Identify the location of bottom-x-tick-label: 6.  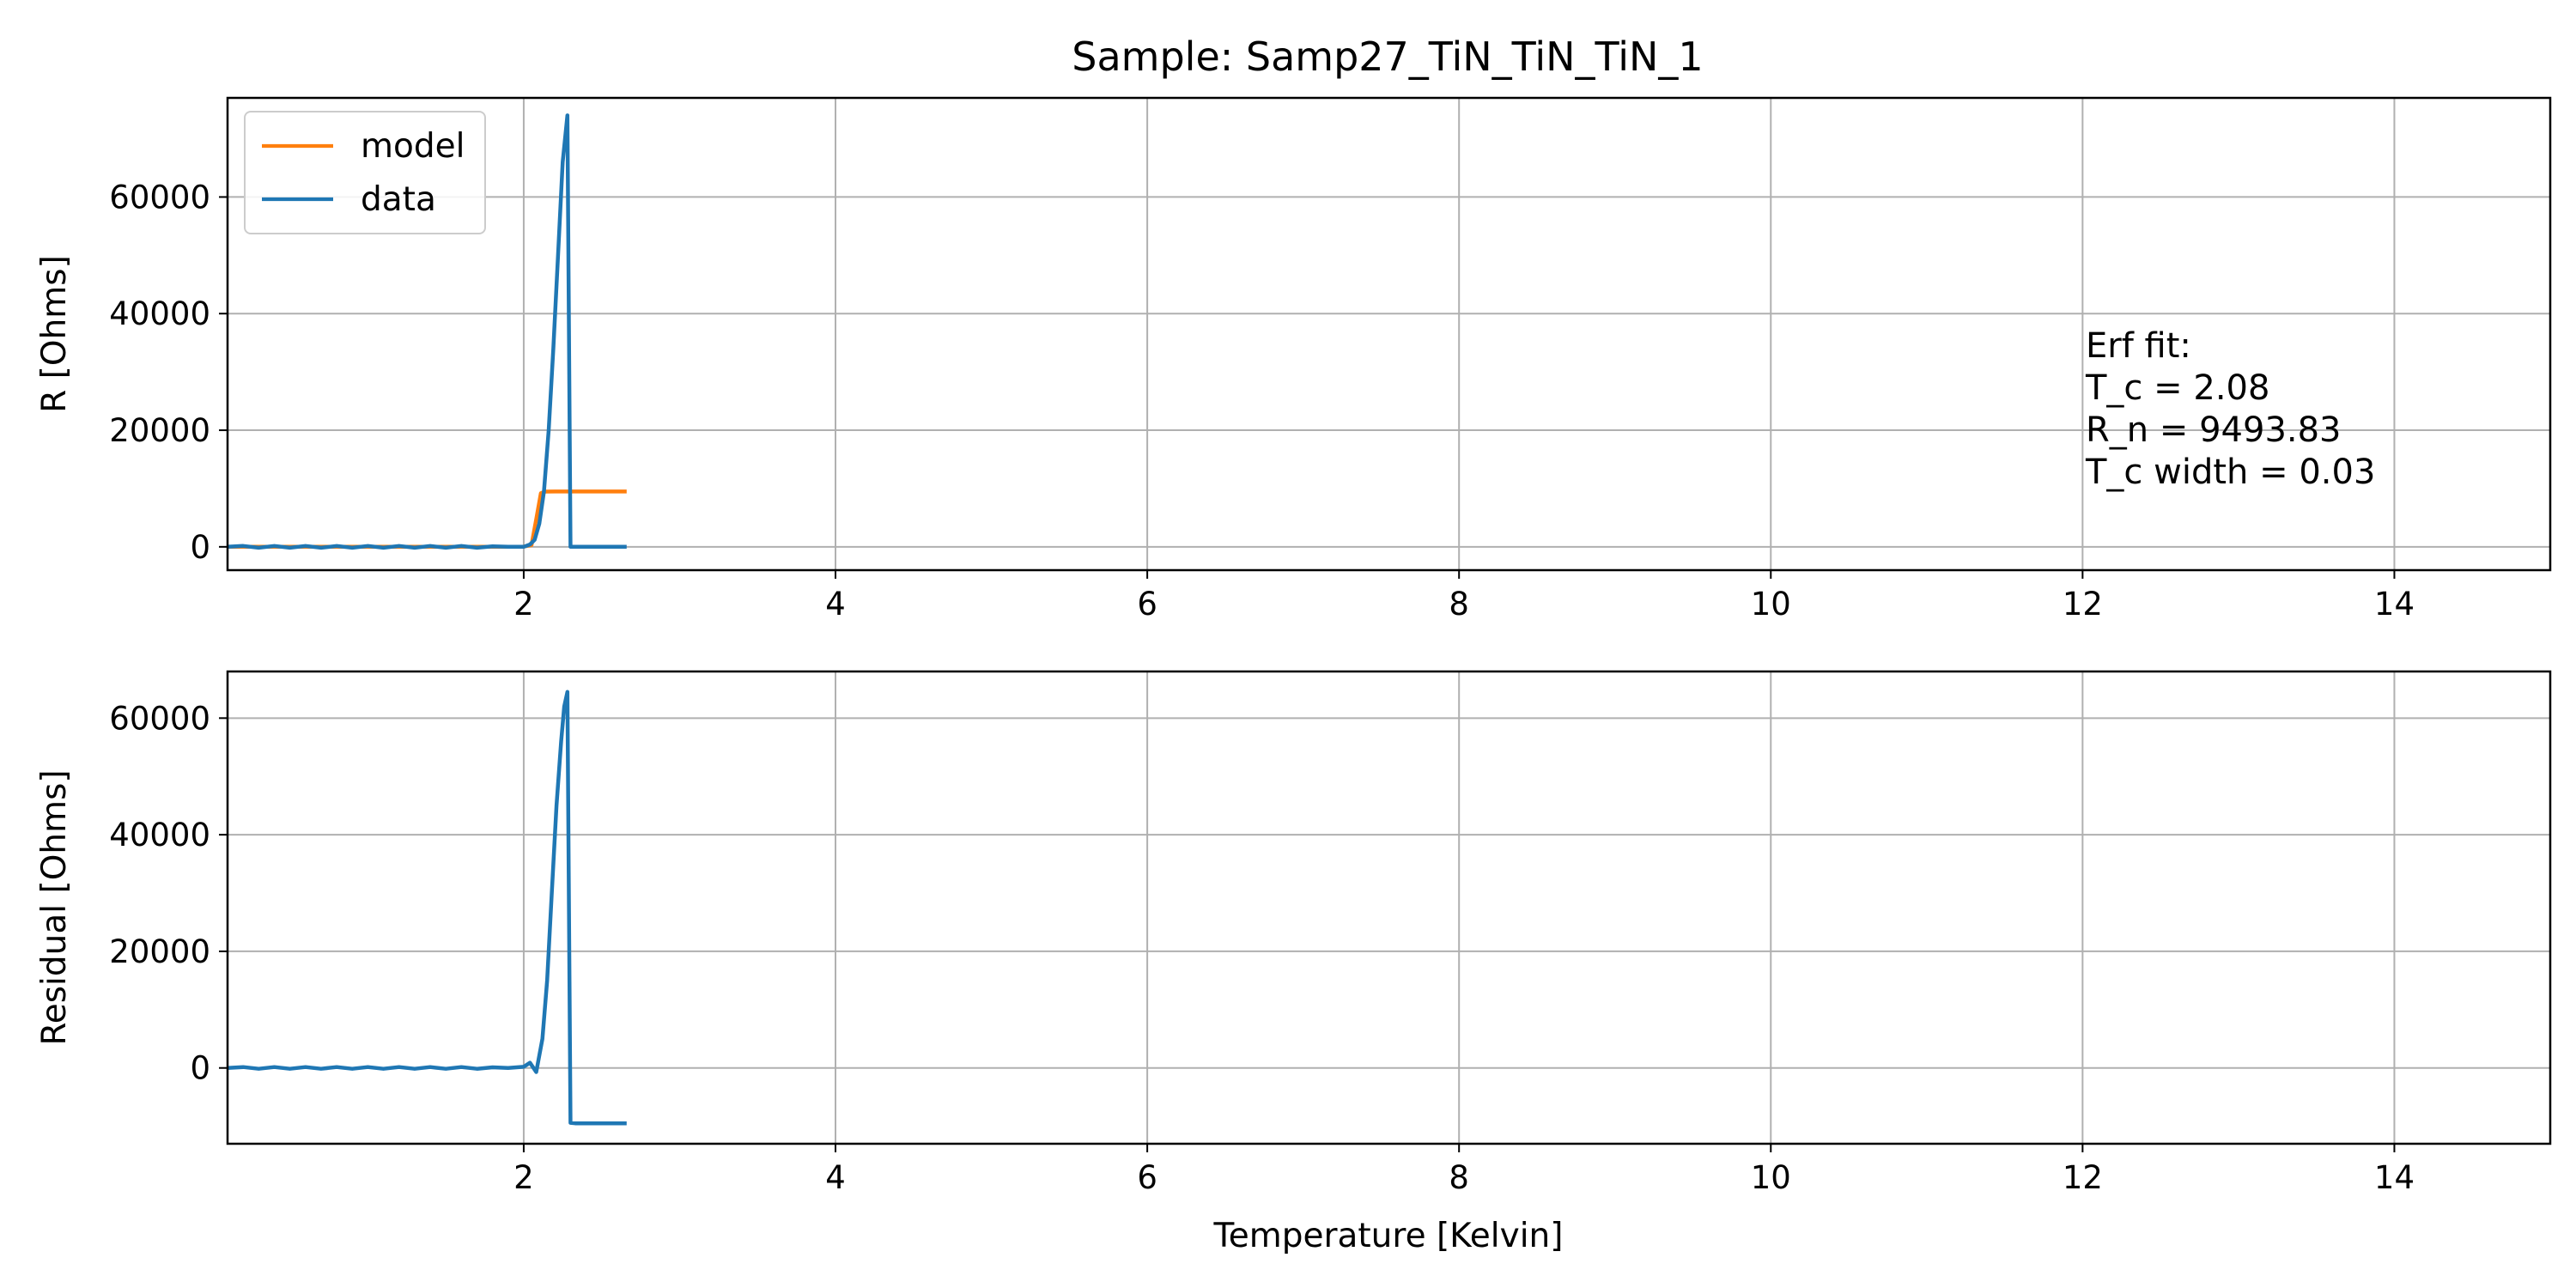
(1147, 1177).